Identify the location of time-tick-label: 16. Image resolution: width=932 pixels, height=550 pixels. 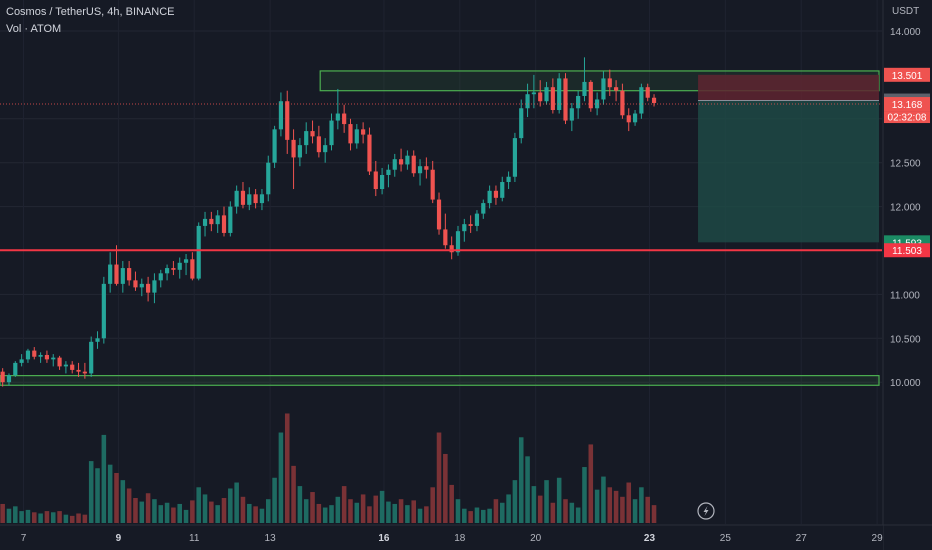
(384, 538).